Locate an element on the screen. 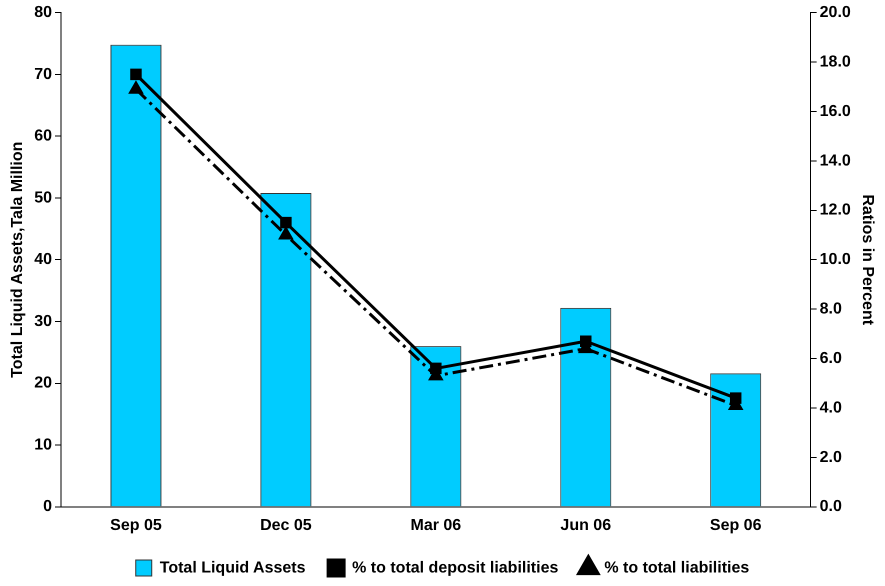  y2-tick-label: 20.0 is located at coordinates (835, 13).